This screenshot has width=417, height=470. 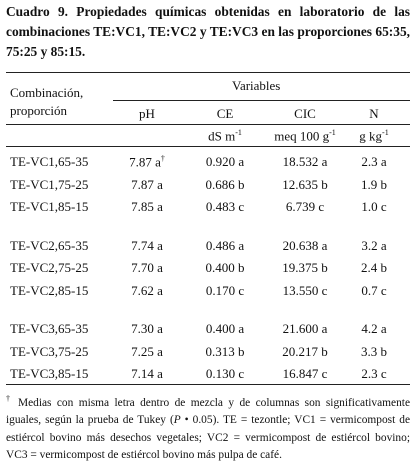 I want to click on column-header: N, so click(x=374, y=113).